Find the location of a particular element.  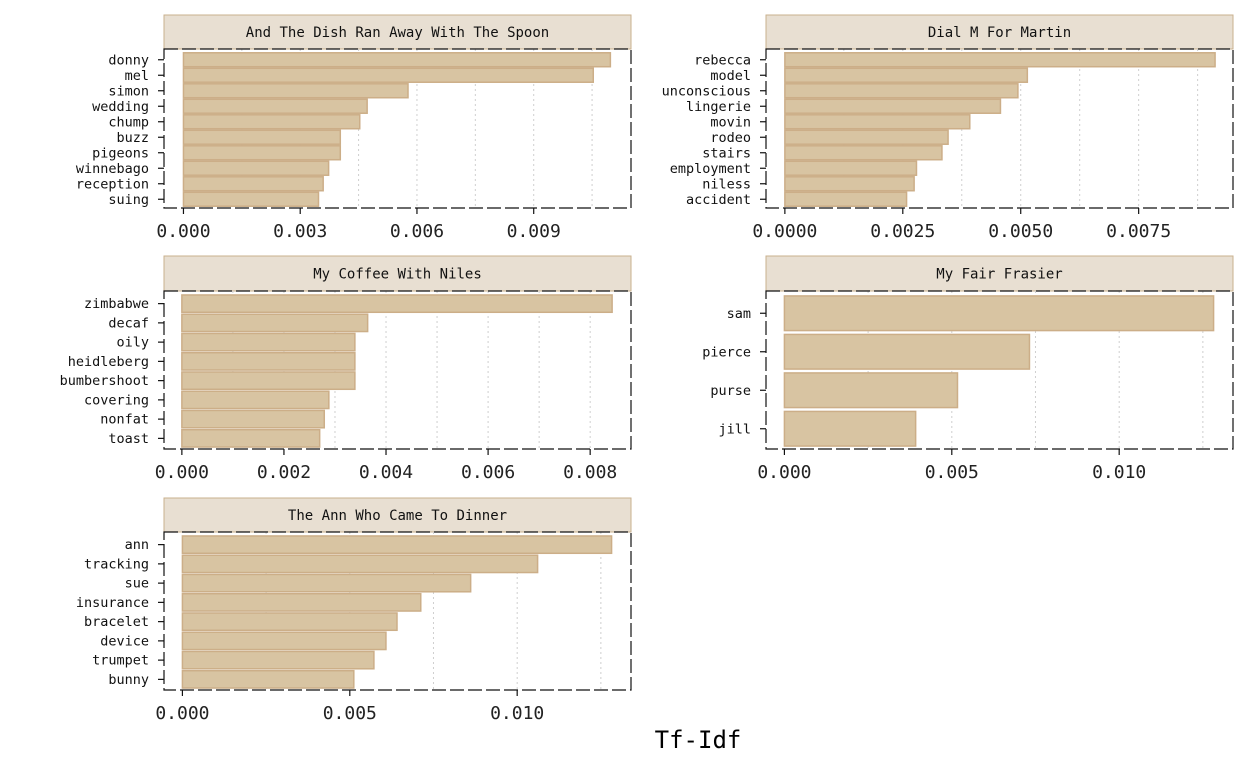

category-label: tracking is located at coordinates (116, 564).